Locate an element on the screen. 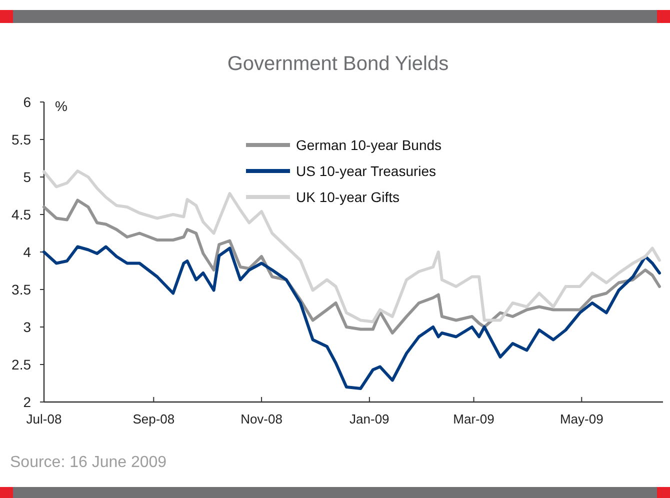 The height and width of the screenshot is (498, 670). legend-label: UK 10-year Gifts is located at coordinates (348, 196).